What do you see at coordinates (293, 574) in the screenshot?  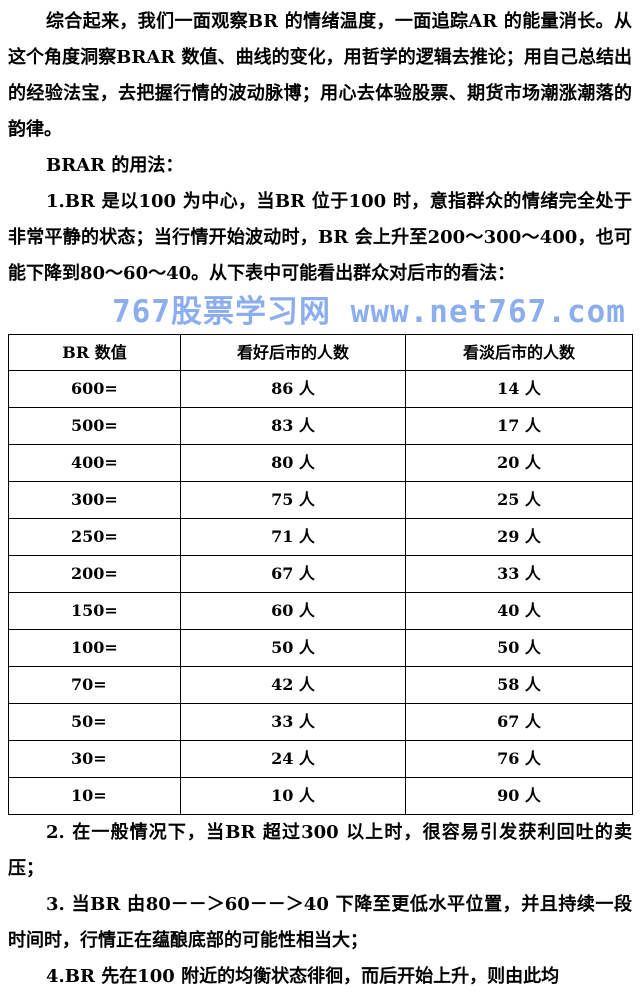 I see `bullish-count-cell: 67 人` at bounding box center [293, 574].